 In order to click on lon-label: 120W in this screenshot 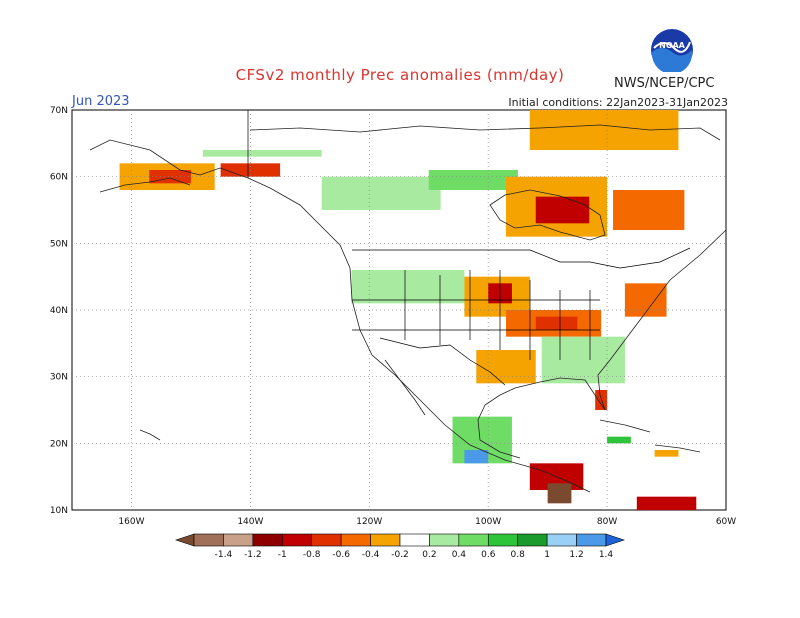, I will do `click(369, 522)`.